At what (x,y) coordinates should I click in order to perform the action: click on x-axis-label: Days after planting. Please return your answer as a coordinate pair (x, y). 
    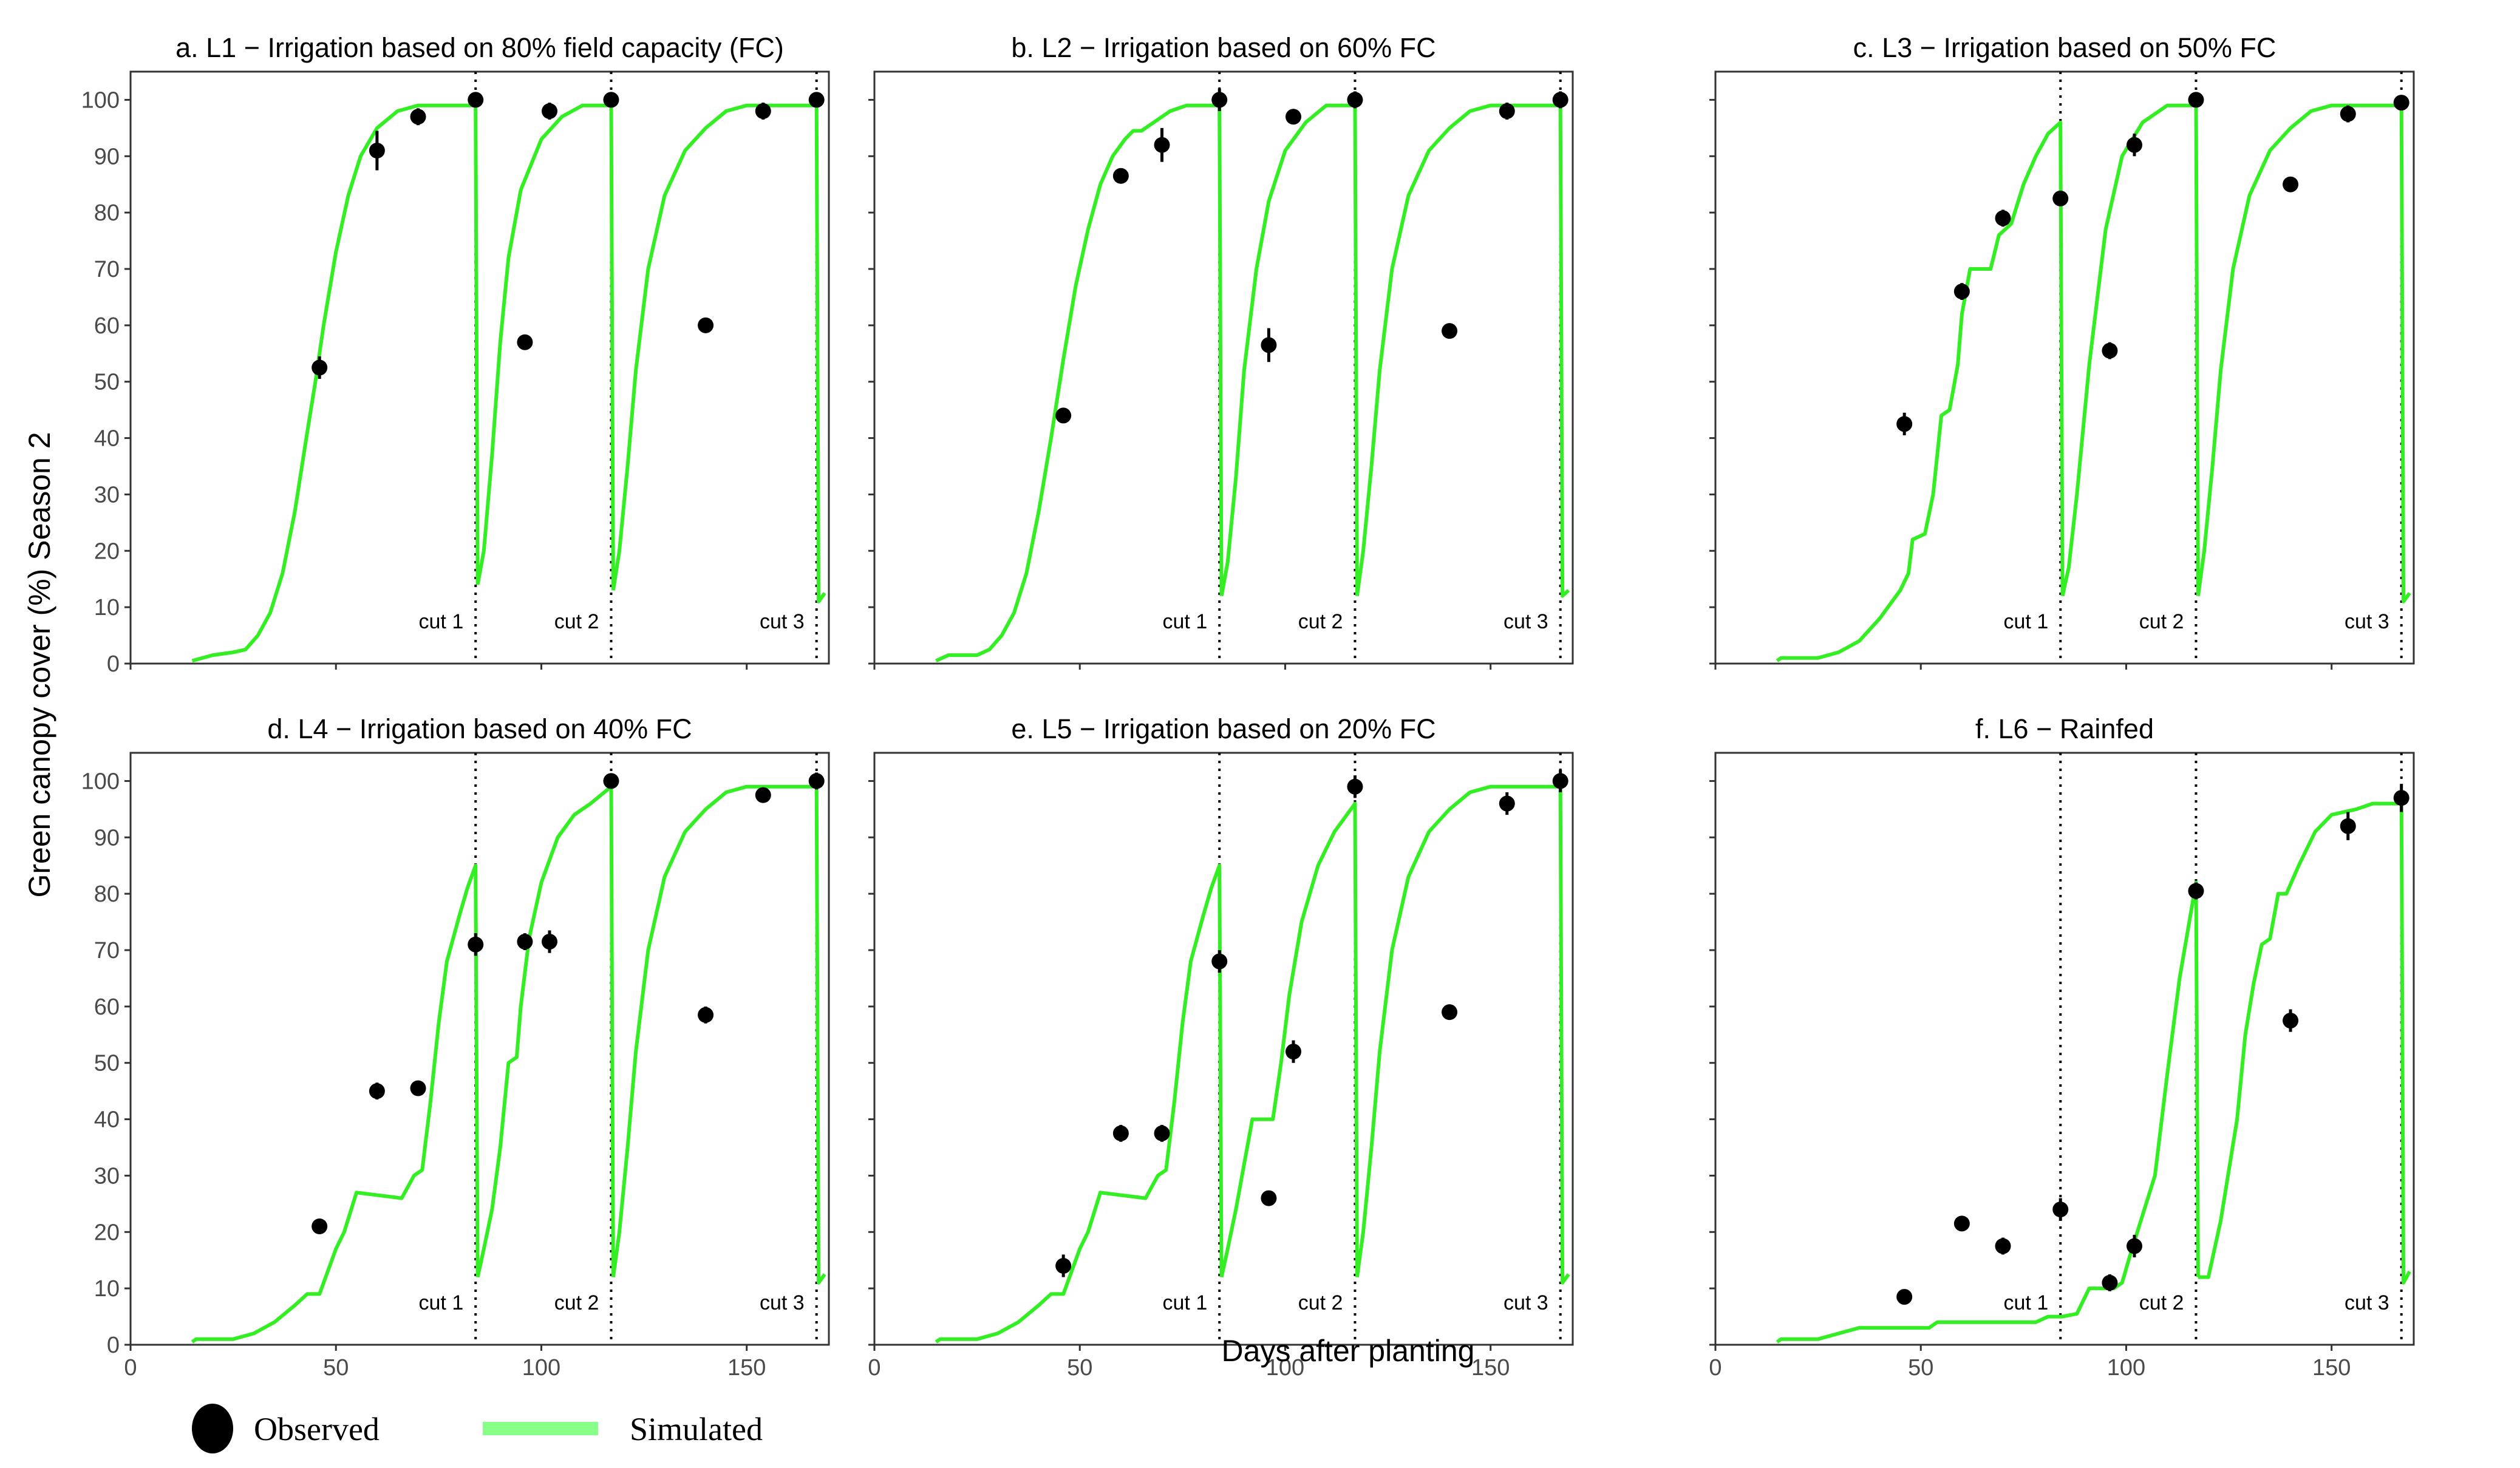
    Looking at the image, I should click on (1348, 1351).